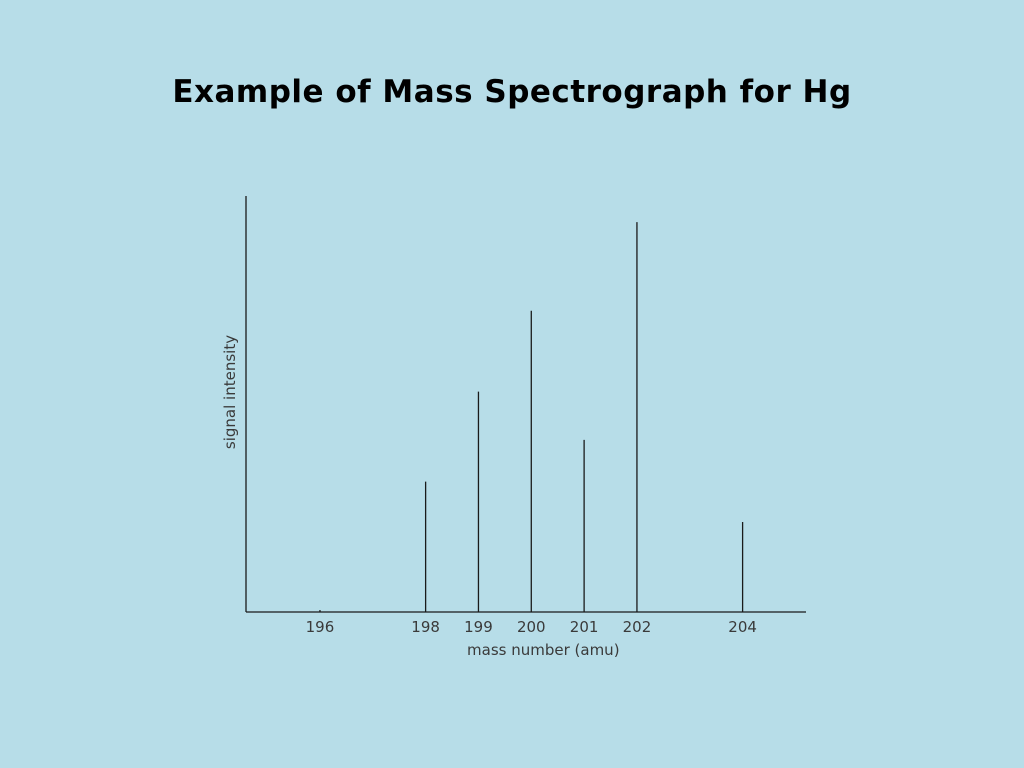  Describe the element at coordinates (742, 627) in the screenshot. I see `x-tick-label: 204` at that location.